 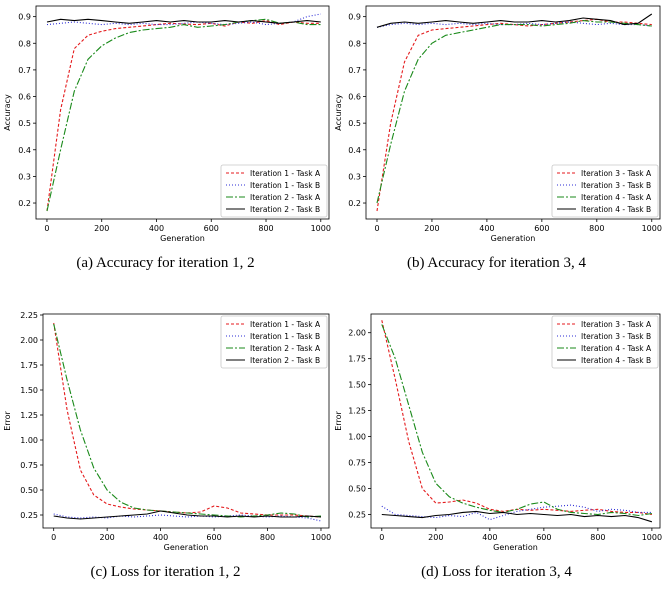 What do you see at coordinates (354, 97) in the screenshot?
I see `y-tick-label: 0.6` at bounding box center [354, 97].